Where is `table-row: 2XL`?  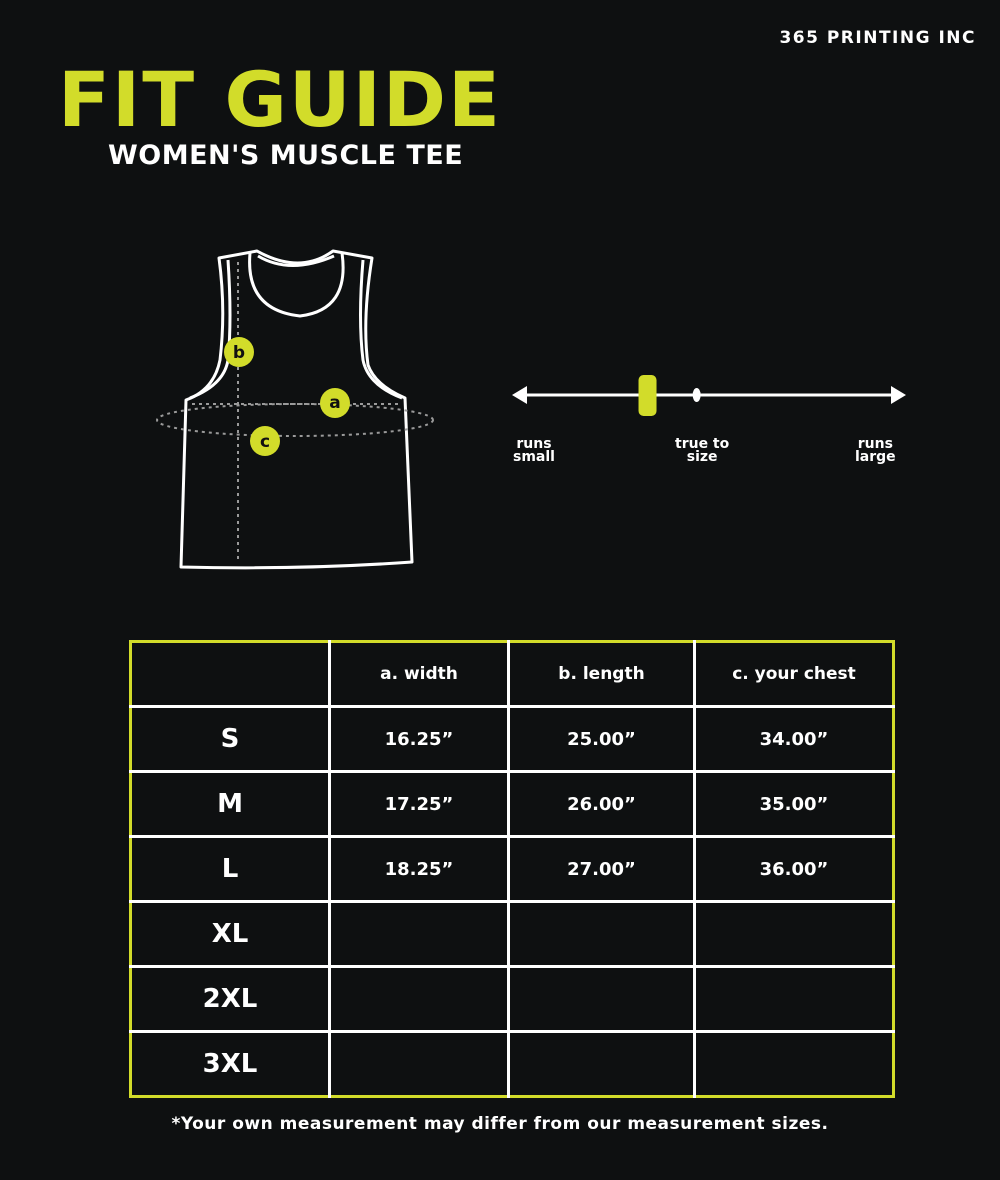 table-row: 2XL is located at coordinates (512, 999).